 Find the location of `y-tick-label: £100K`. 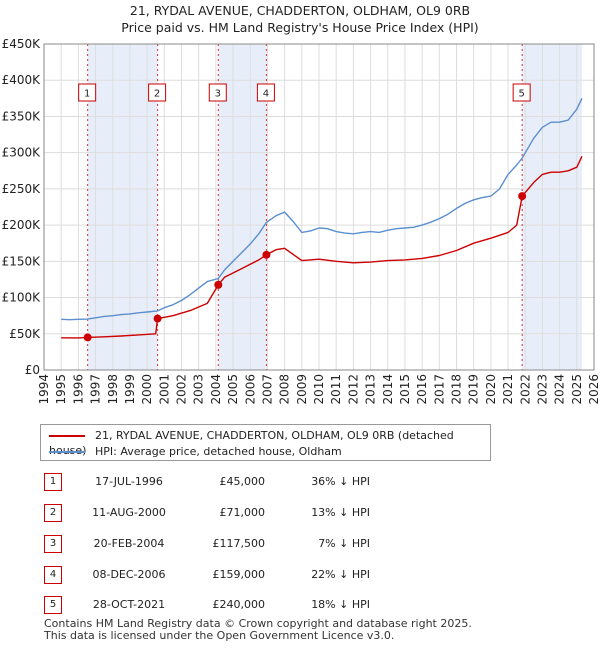

y-tick-label: £100K is located at coordinates (22, 298).